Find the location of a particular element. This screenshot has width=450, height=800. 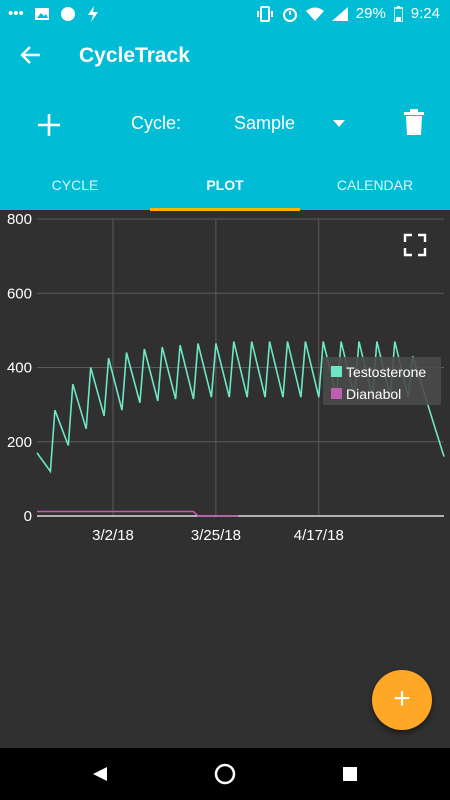

fullscreen-icon is located at coordinates (415, 245).